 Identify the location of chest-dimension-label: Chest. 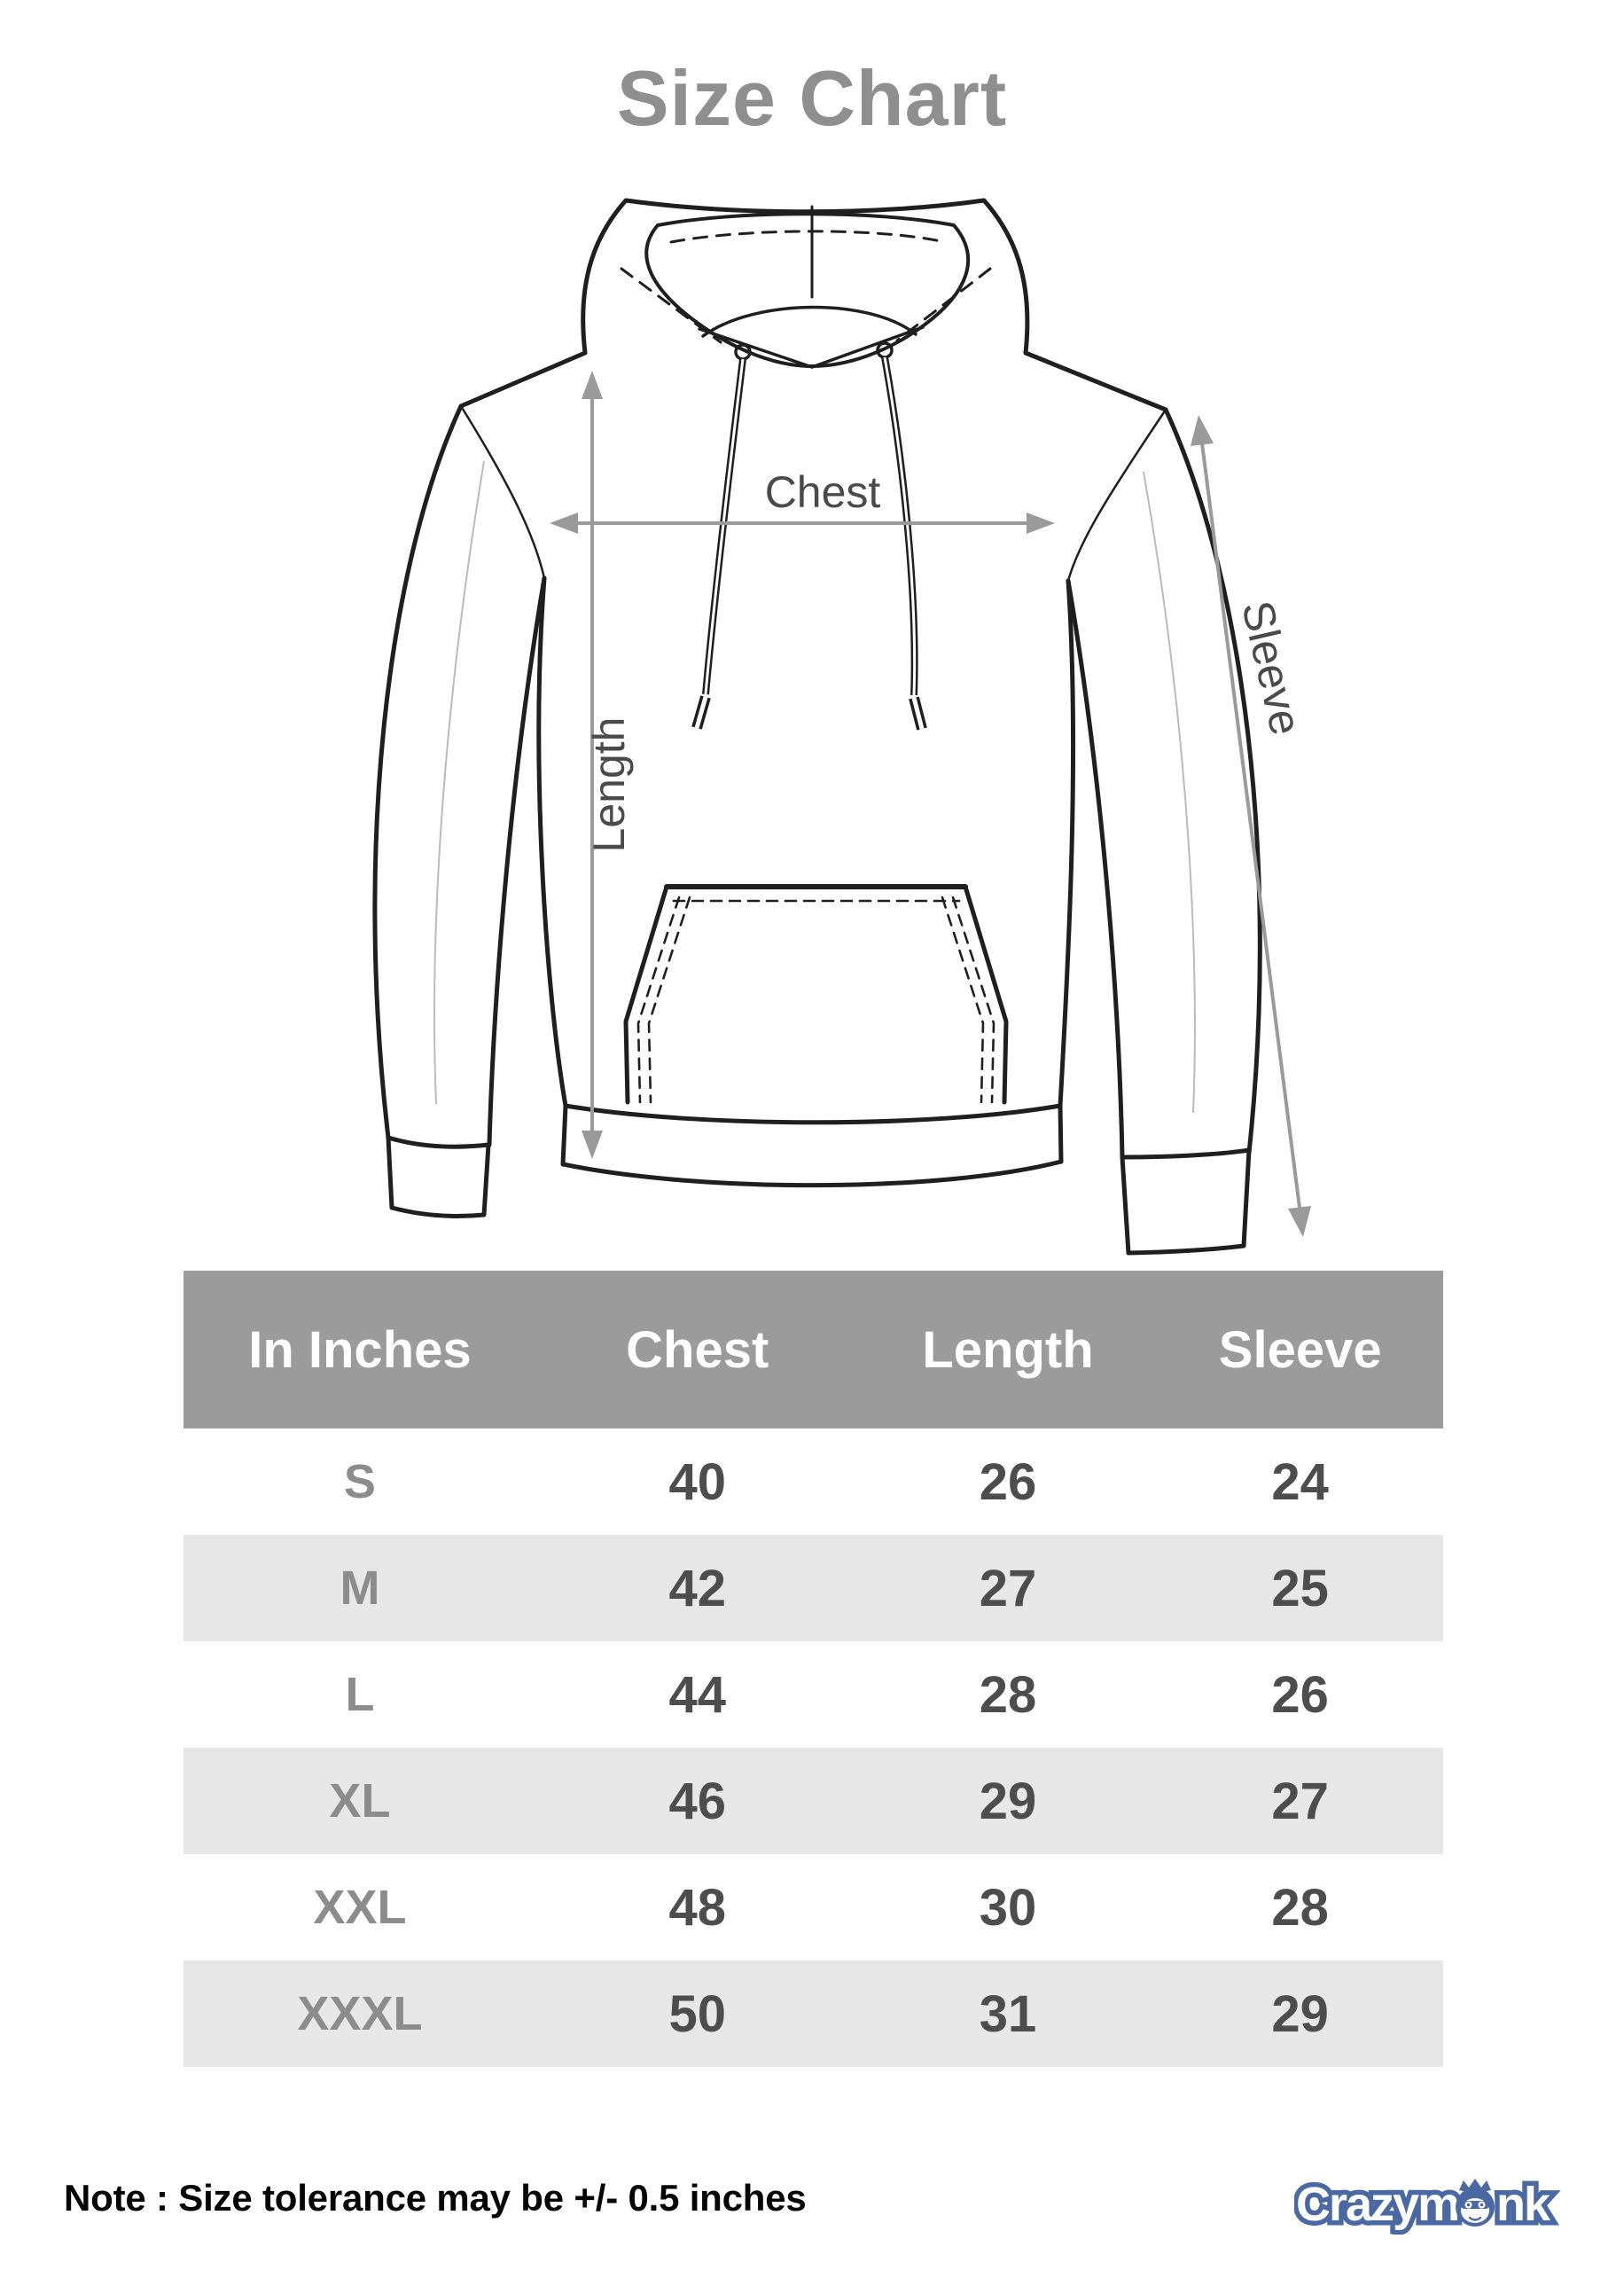
(823, 492).